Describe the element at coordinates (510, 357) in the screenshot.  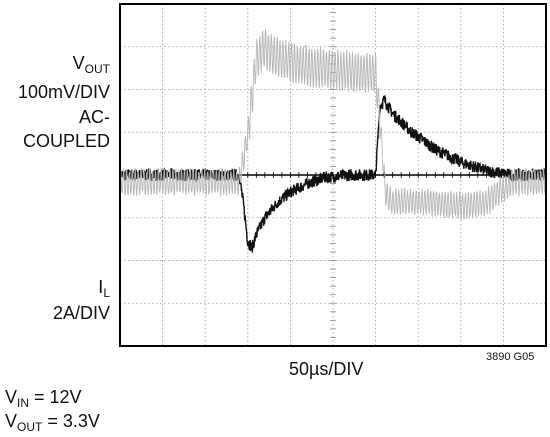
I see `figure-code: 3890 G05` at that location.